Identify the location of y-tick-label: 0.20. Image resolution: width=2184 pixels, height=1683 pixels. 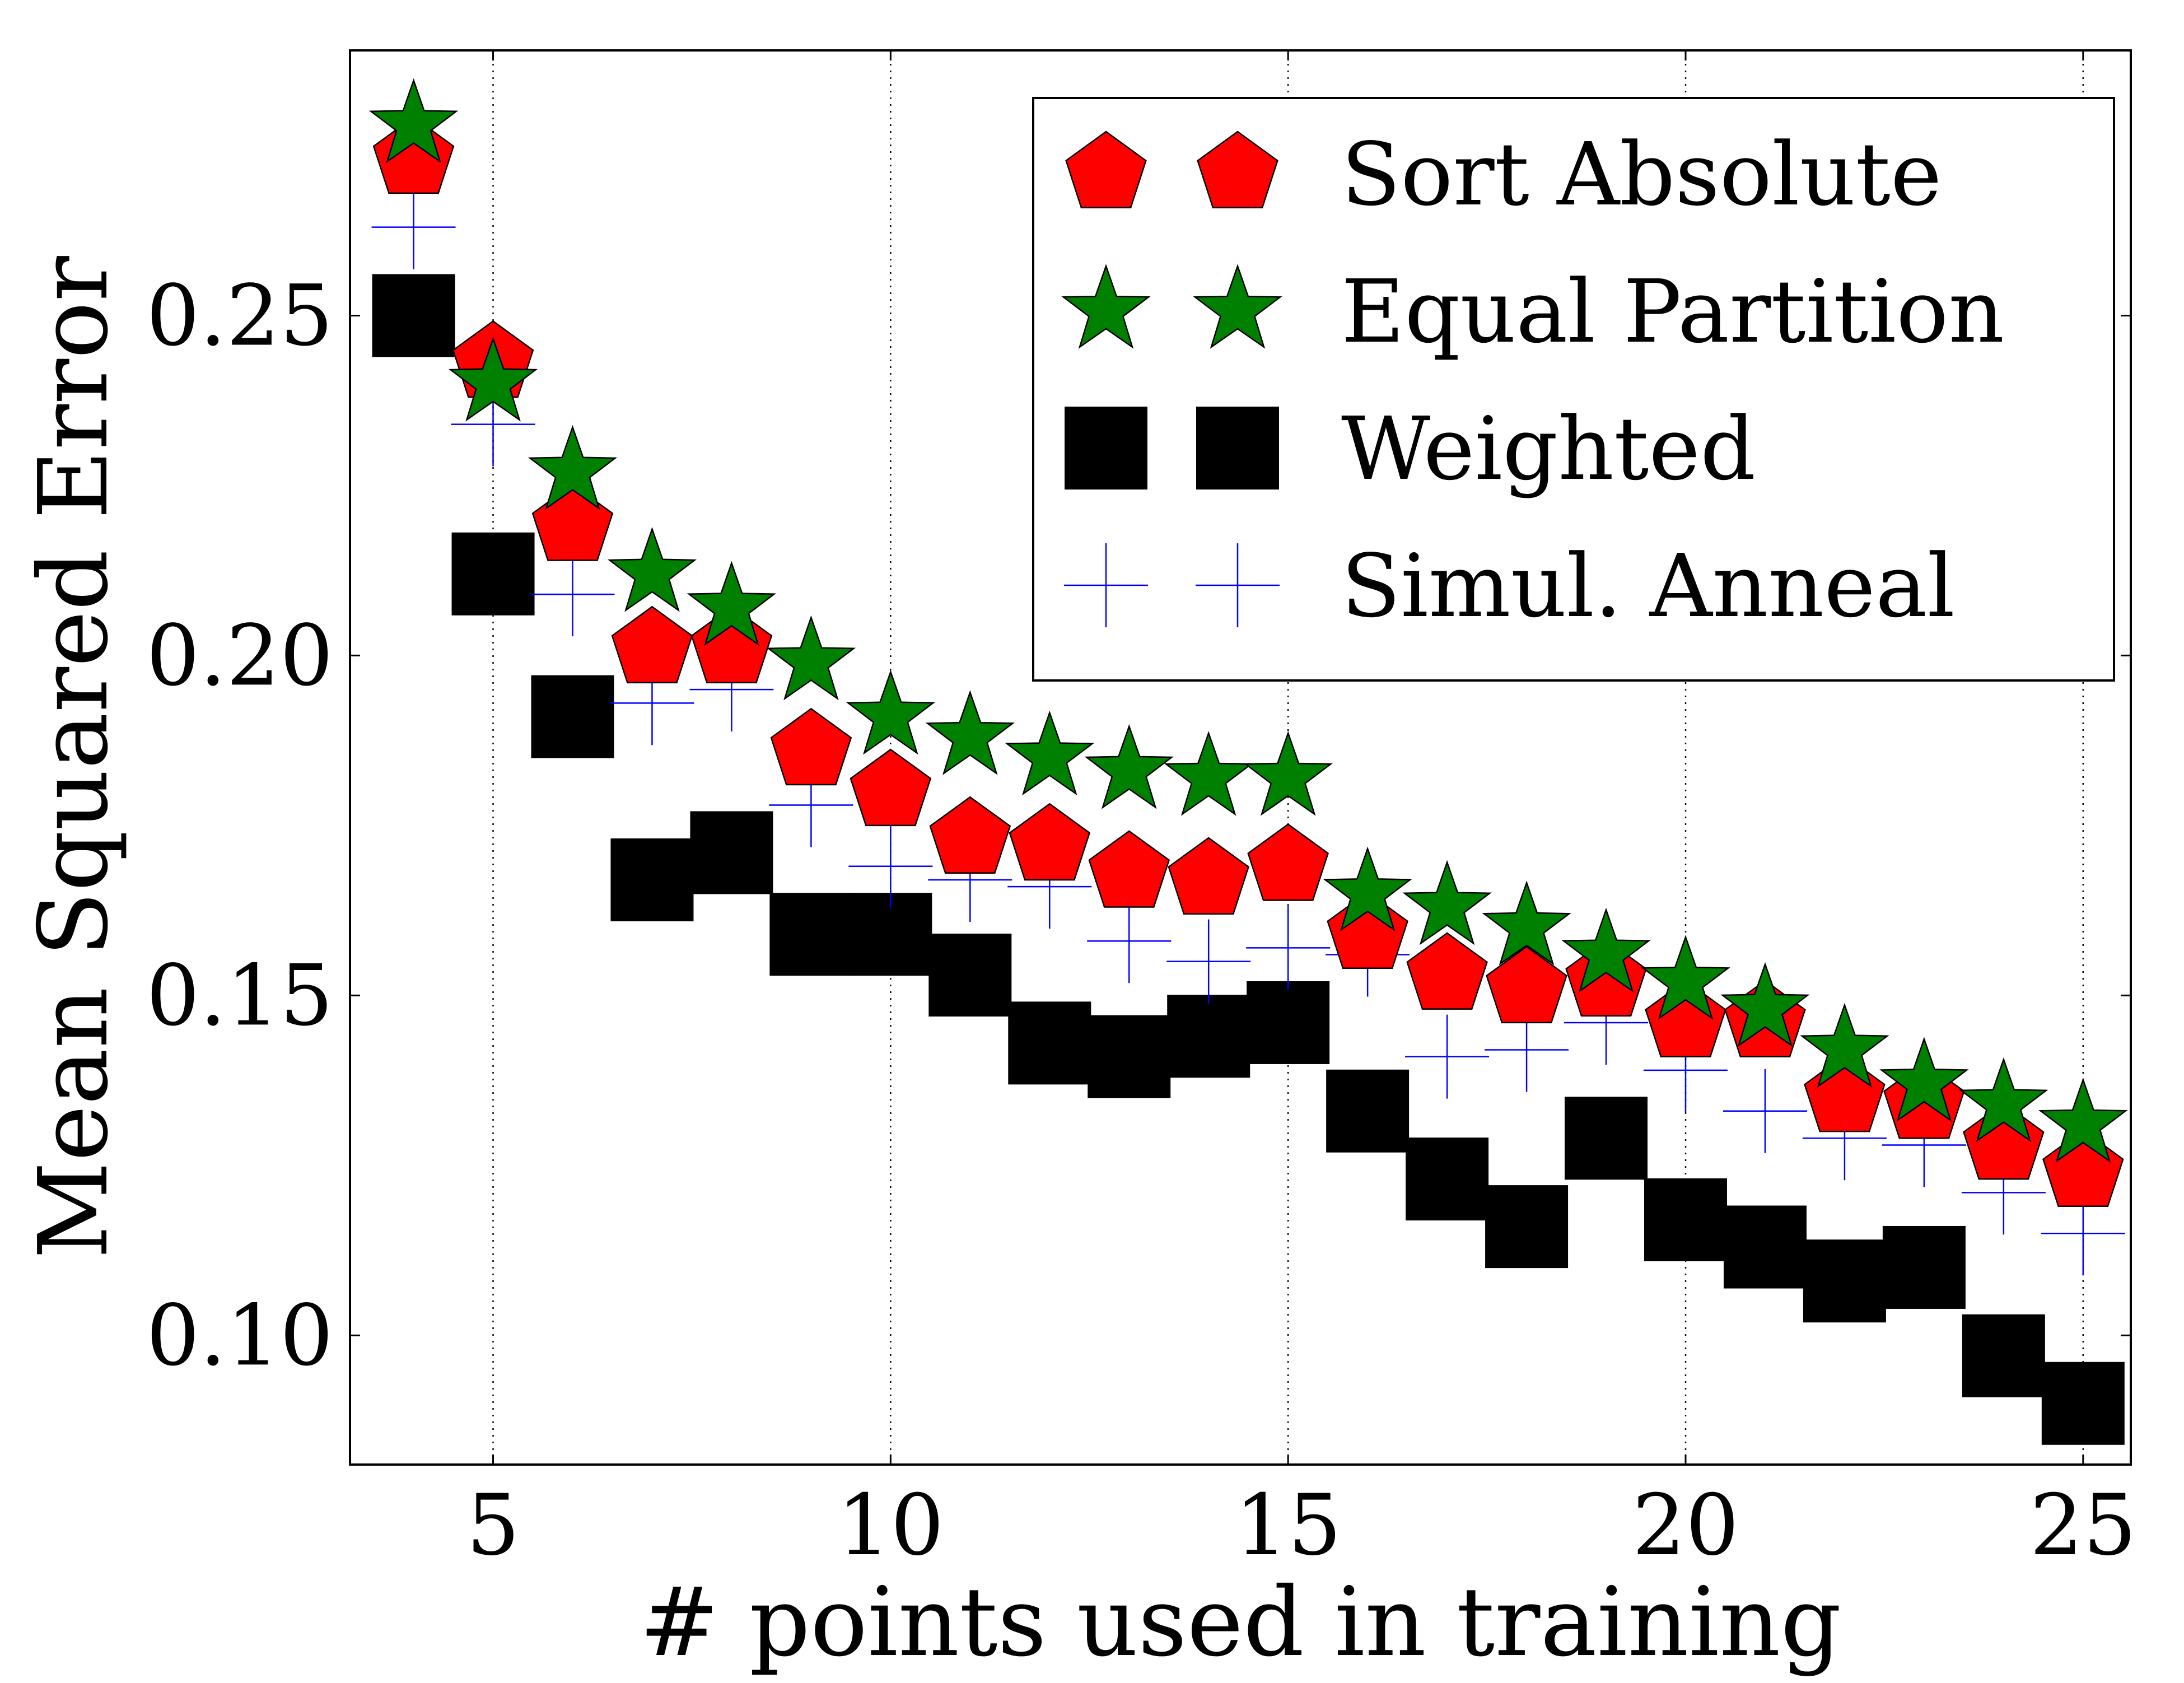
(240, 656).